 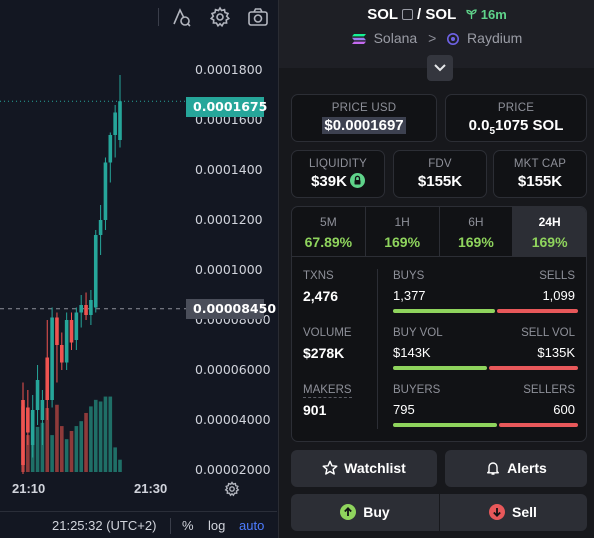 What do you see at coordinates (479, 125) in the screenshot?
I see `price-native-prefix: 0.0` at bounding box center [479, 125].